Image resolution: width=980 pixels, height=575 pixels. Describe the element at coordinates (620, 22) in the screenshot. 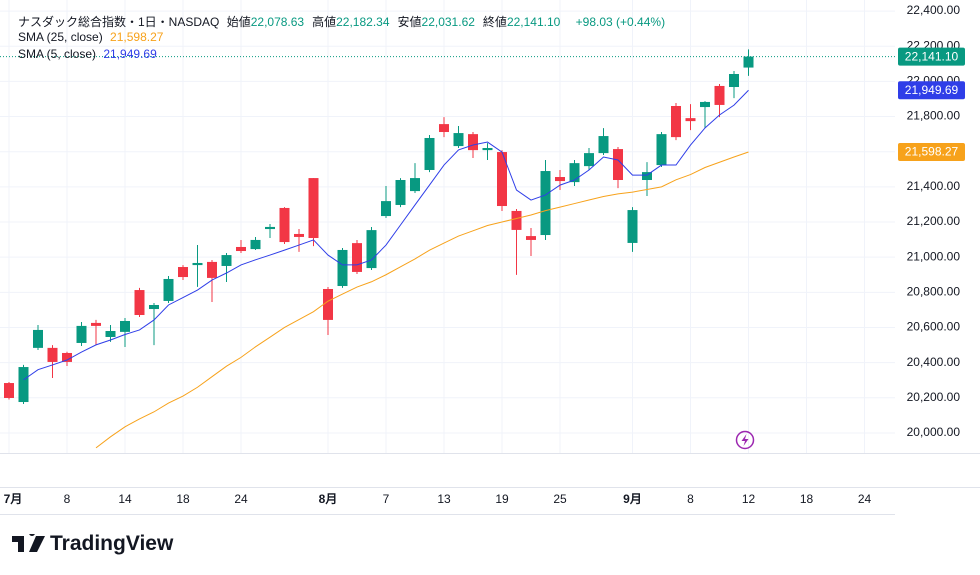

I see `change: +98.03 (+0.44%)` at that location.